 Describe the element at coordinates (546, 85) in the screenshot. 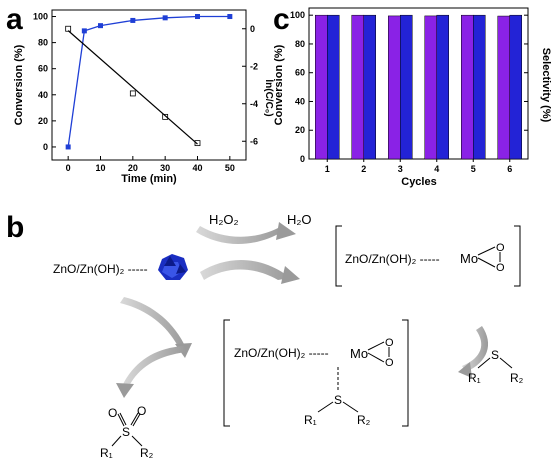

I see `panel-c-ylabel-right: Selectivity (%)` at that location.